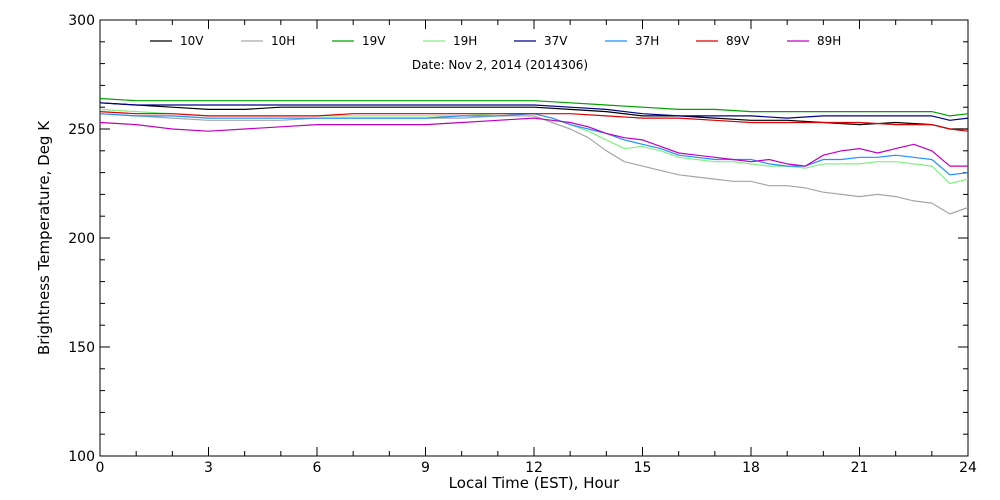 Image resolution: width=1000 pixels, height=500 pixels. Describe the element at coordinates (647, 41) in the screenshot. I see `legend-label-37h: 37H` at that location.